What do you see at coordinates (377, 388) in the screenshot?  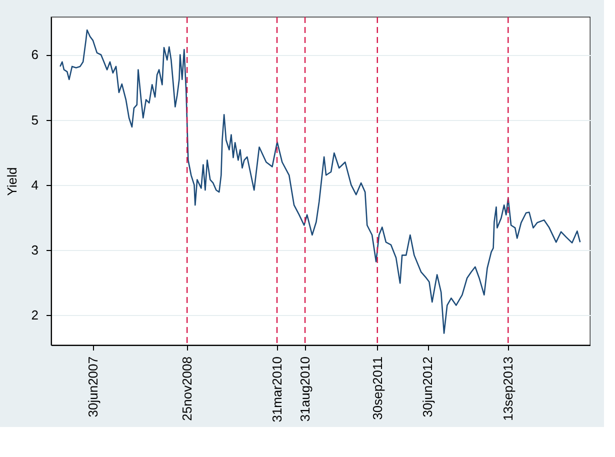 I see `x-tick-label: 30sep2011` at bounding box center [377, 388].